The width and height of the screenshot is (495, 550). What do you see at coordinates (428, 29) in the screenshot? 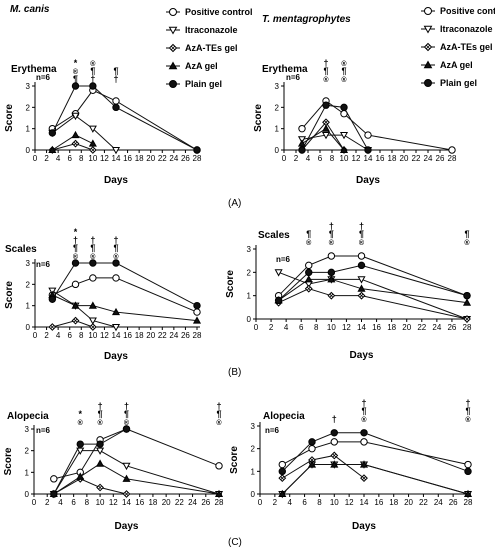
I see `legend-marker-itraconazole` at bounding box center [428, 29].